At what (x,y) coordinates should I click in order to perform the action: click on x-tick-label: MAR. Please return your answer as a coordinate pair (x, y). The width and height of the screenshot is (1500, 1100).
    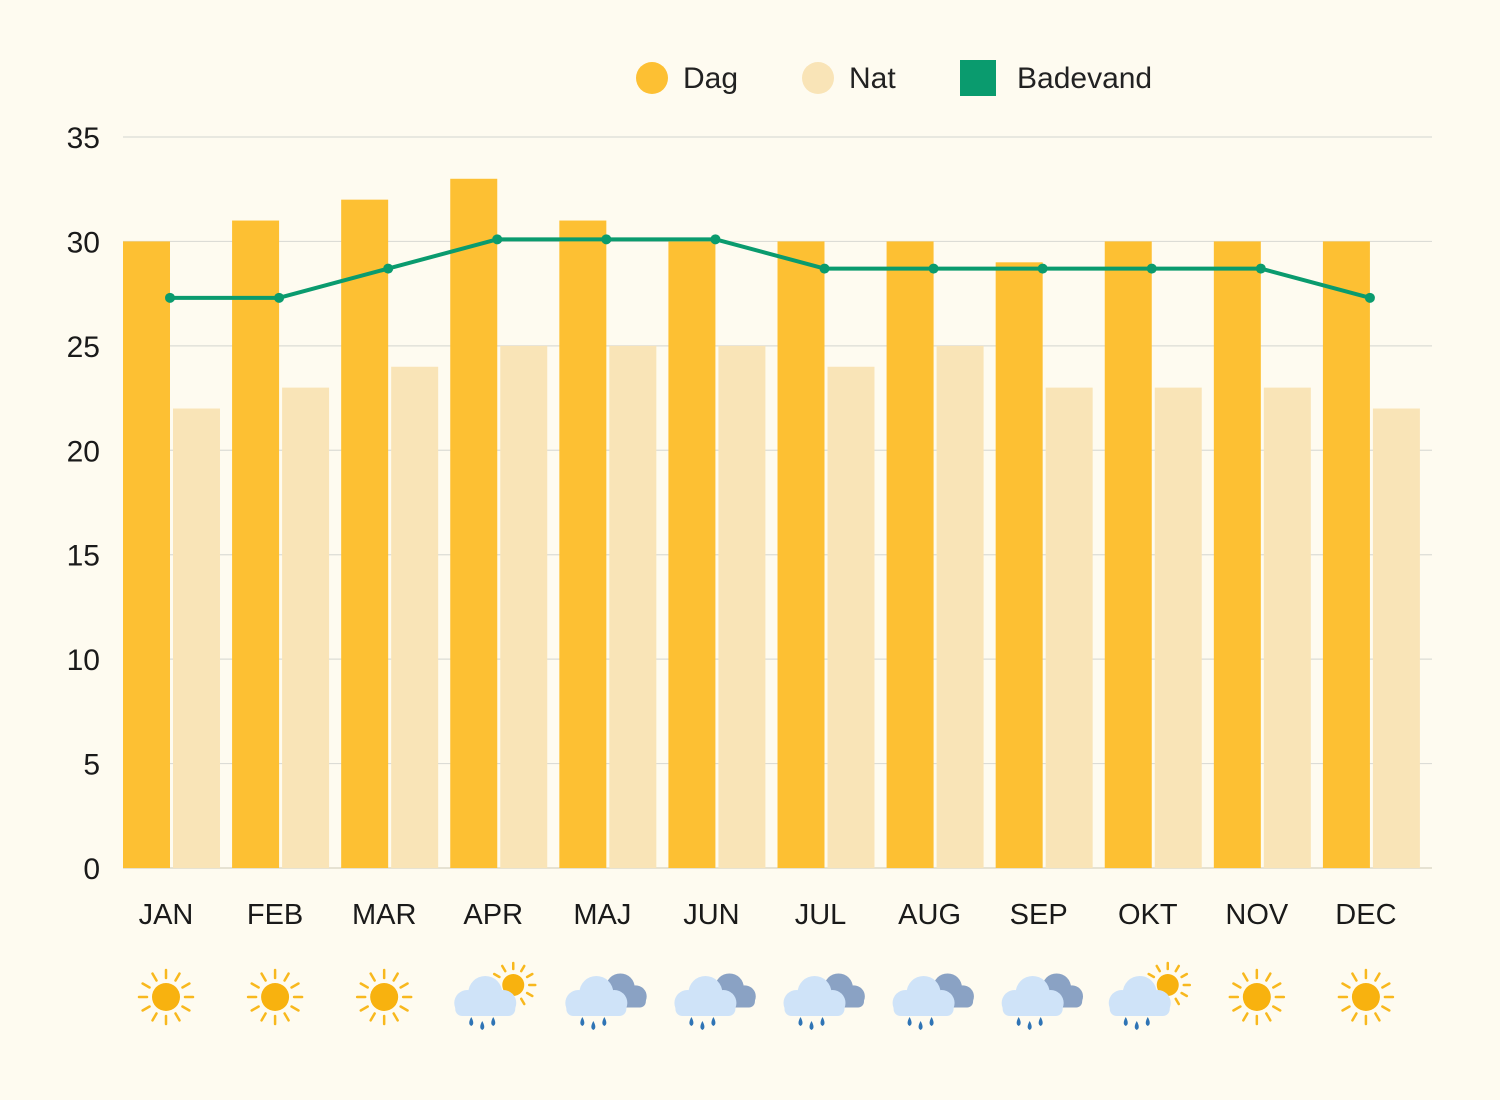
    Looking at the image, I should click on (384, 915).